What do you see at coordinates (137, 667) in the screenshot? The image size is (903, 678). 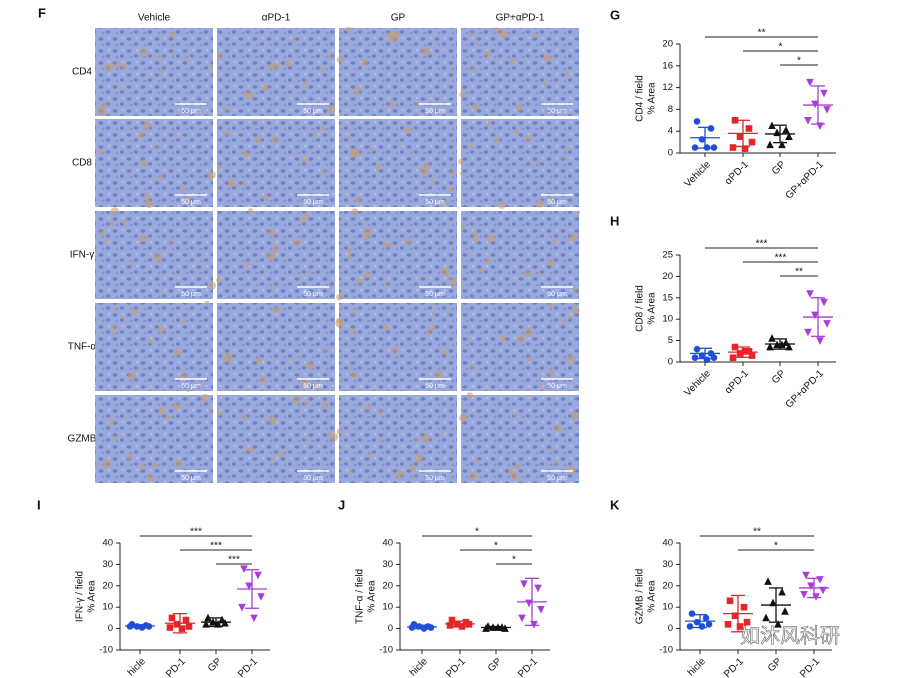 I see `x-tick-label: hicle` at bounding box center [137, 667].